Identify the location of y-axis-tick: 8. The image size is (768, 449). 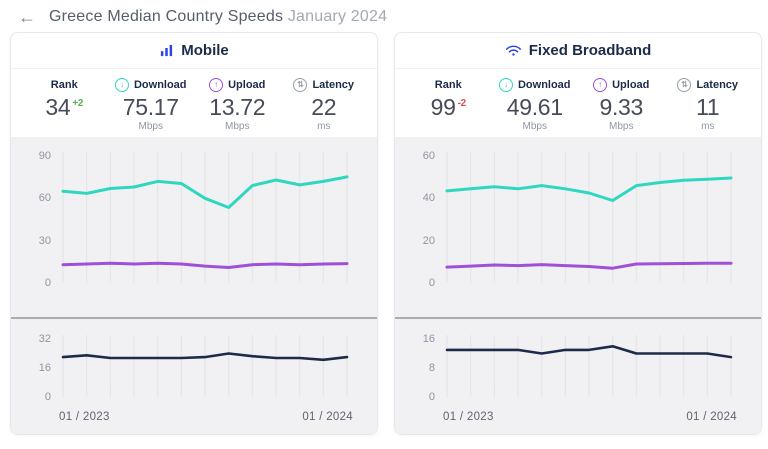
(431, 368).